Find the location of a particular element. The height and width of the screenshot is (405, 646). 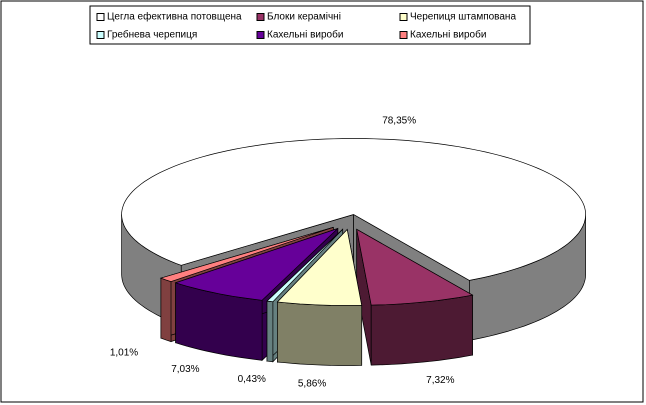

legend-label: Гребнева черепиця is located at coordinates (152, 35).